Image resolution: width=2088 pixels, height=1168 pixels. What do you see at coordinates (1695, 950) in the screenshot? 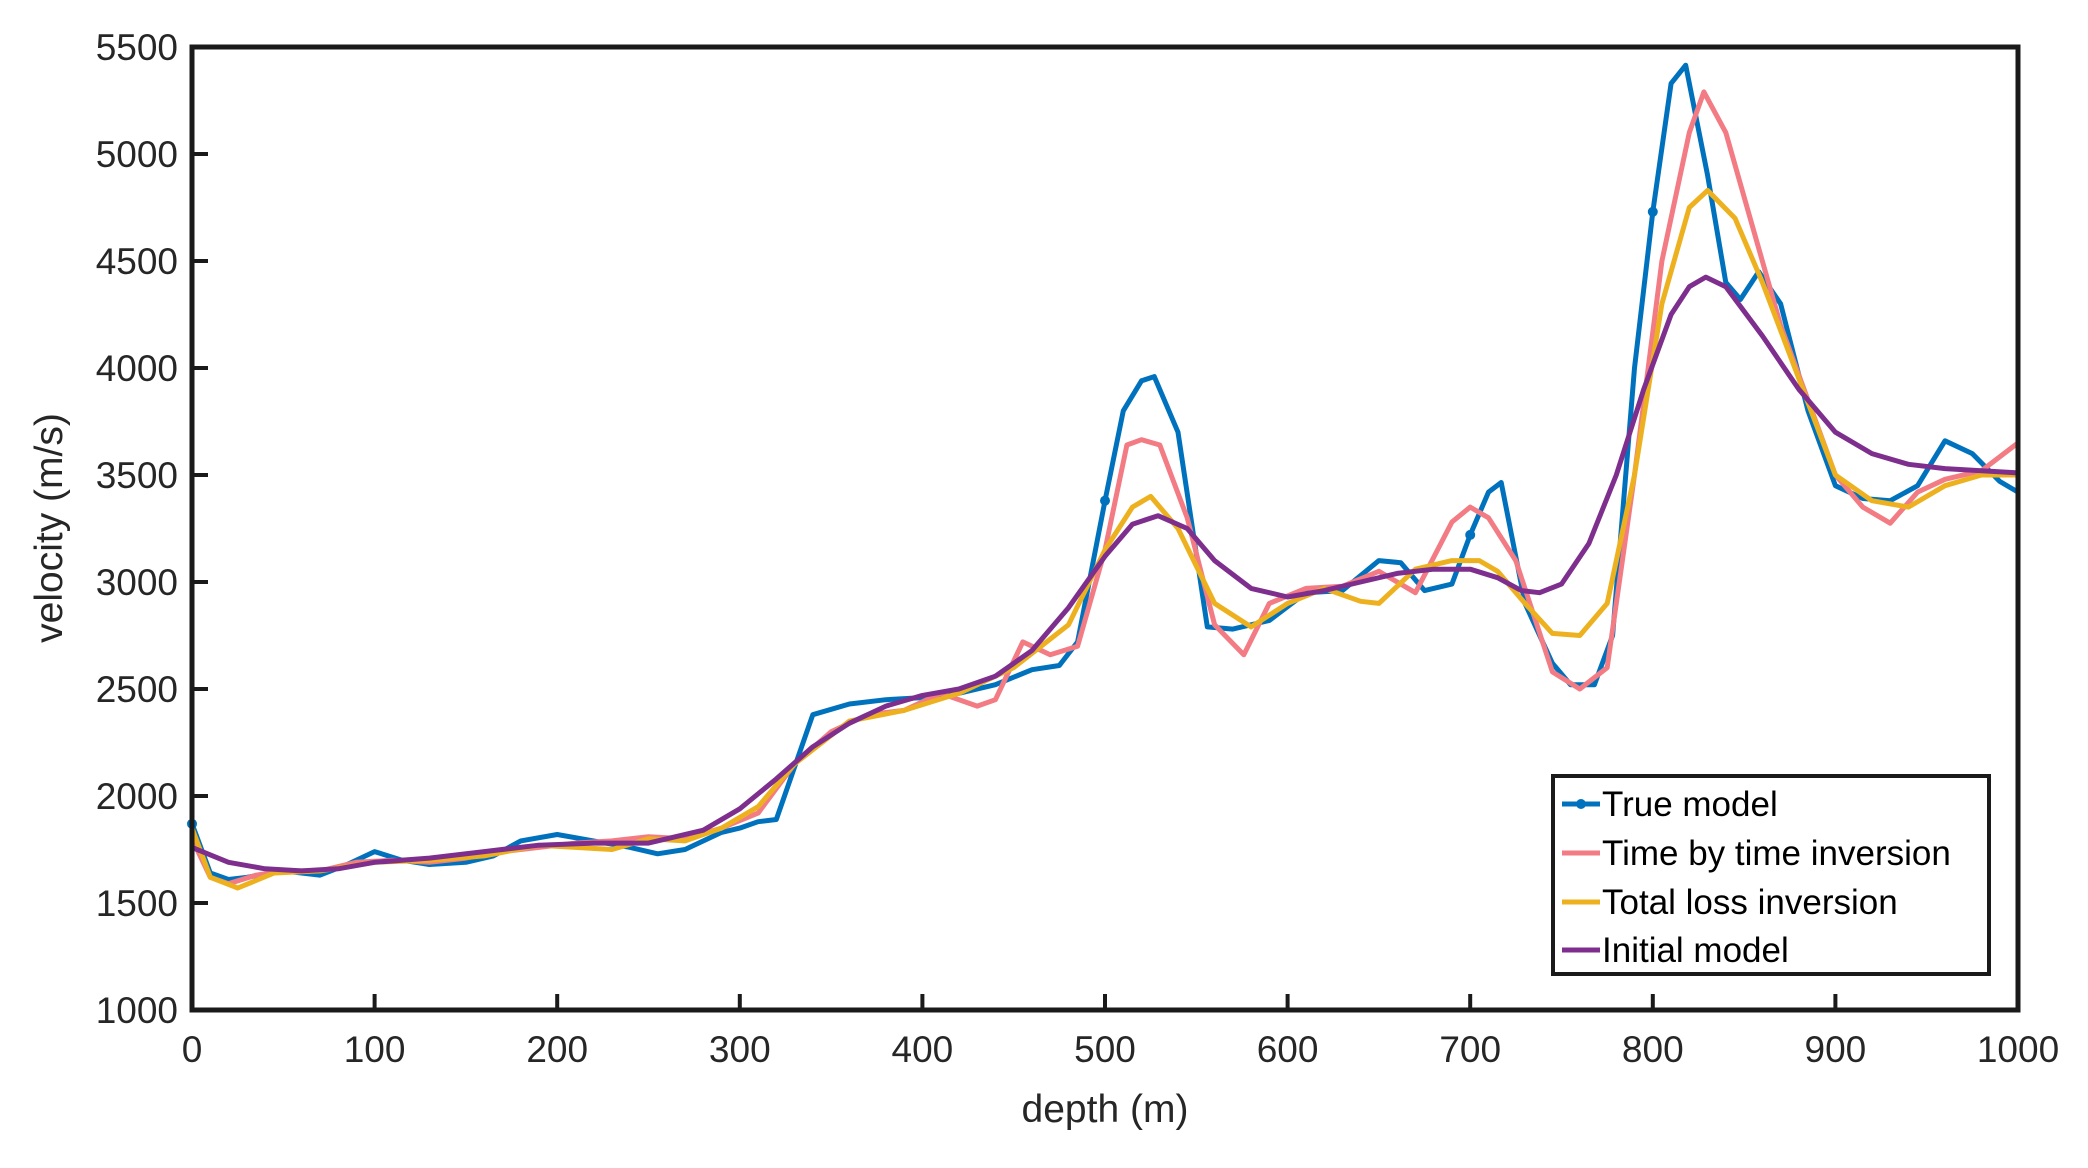
I see `legend-label-initial-model: Initial model` at bounding box center [1695, 950].